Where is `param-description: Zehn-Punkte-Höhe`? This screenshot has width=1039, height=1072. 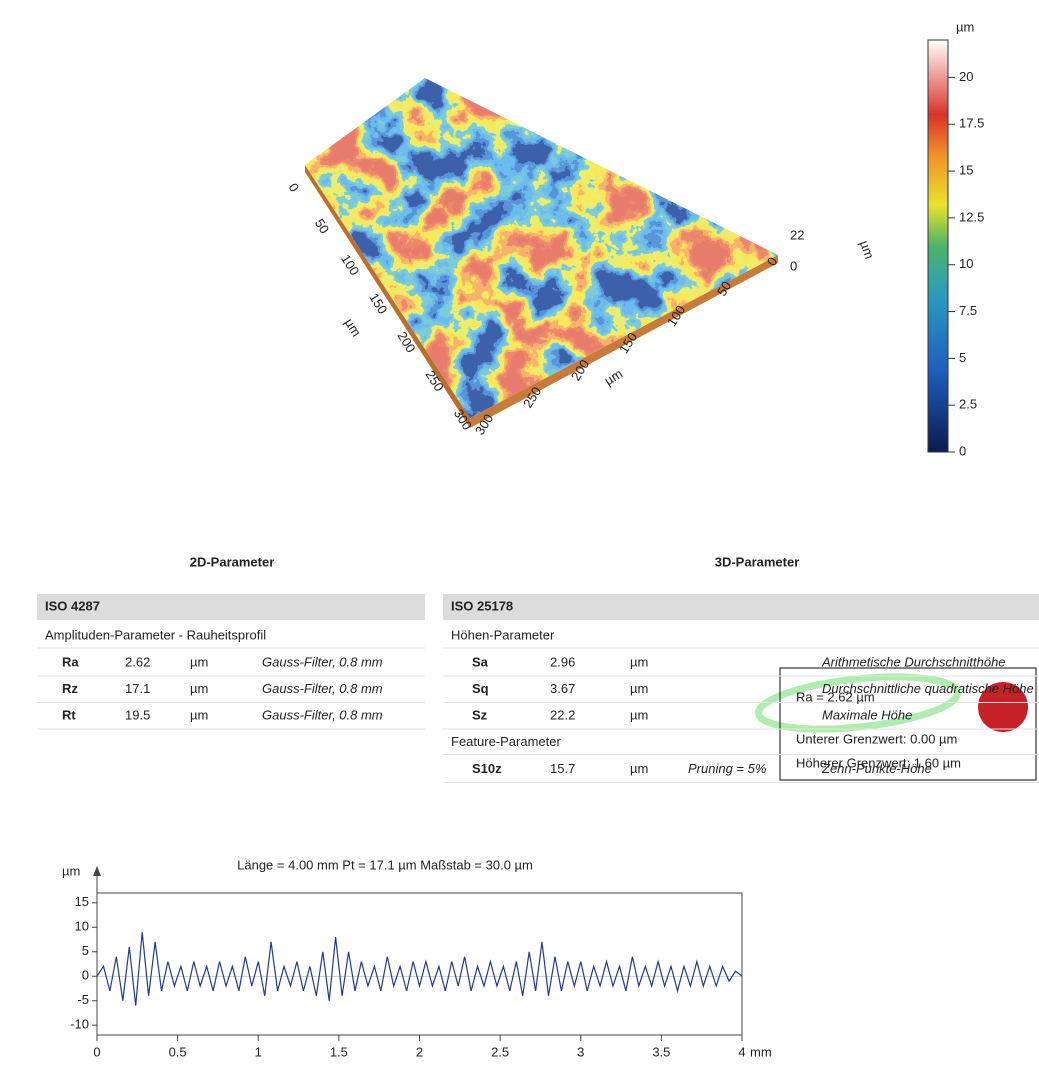 param-description: Zehn-Punkte-Höhe is located at coordinates (876, 768).